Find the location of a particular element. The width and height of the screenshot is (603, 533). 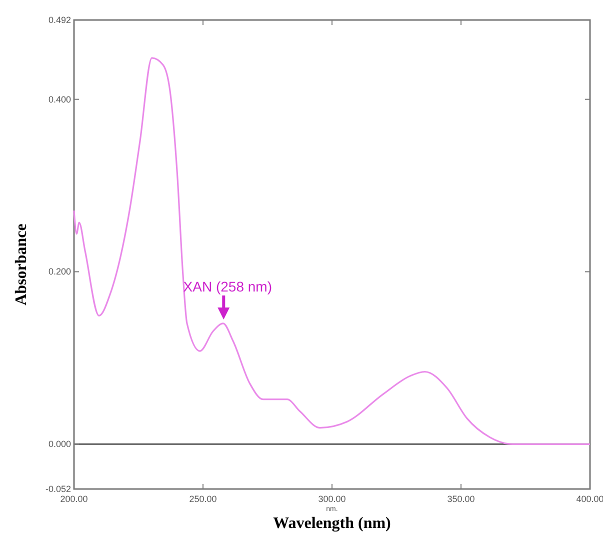

y-tick-label: 0.400 is located at coordinates (59, 99).